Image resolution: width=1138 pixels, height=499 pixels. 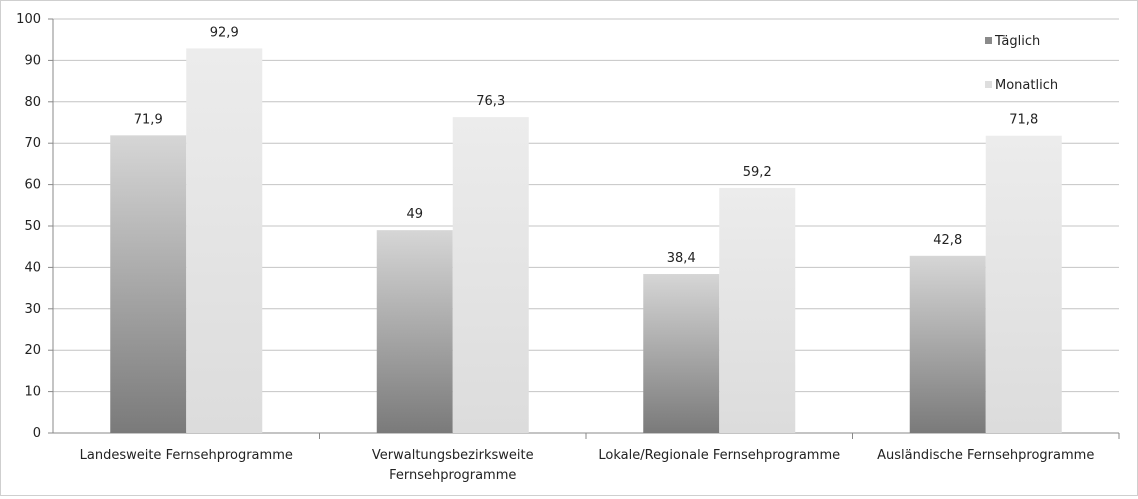 What do you see at coordinates (757, 172) in the screenshot?
I see `data-label: 59,2` at bounding box center [757, 172].